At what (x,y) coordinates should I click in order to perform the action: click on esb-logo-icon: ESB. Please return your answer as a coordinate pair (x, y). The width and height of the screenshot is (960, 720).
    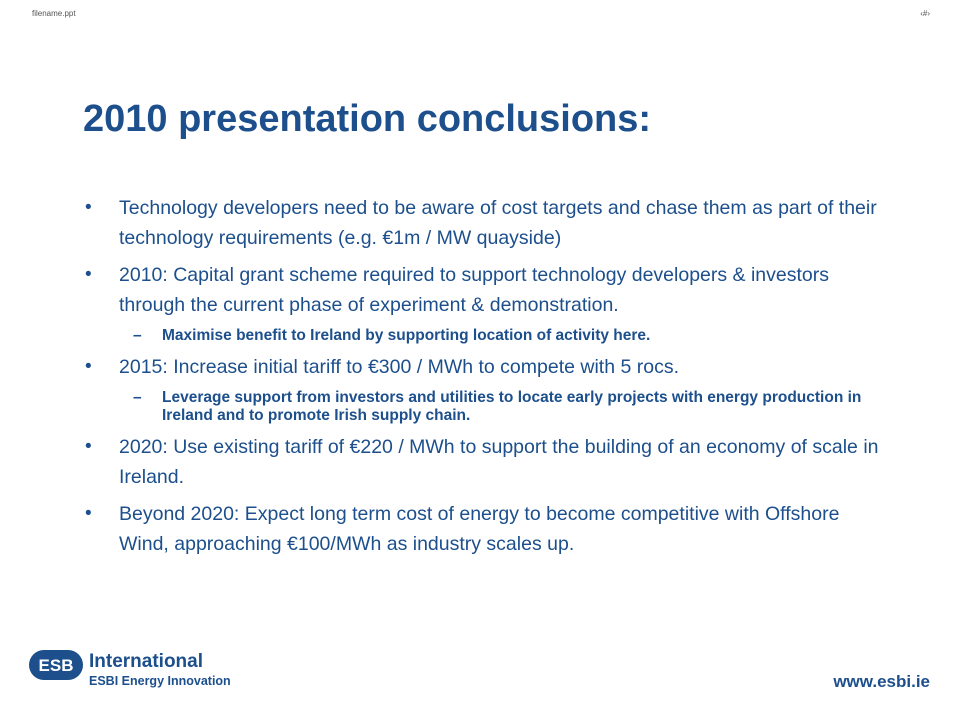
    Looking at the image, I should click on (56, 665).